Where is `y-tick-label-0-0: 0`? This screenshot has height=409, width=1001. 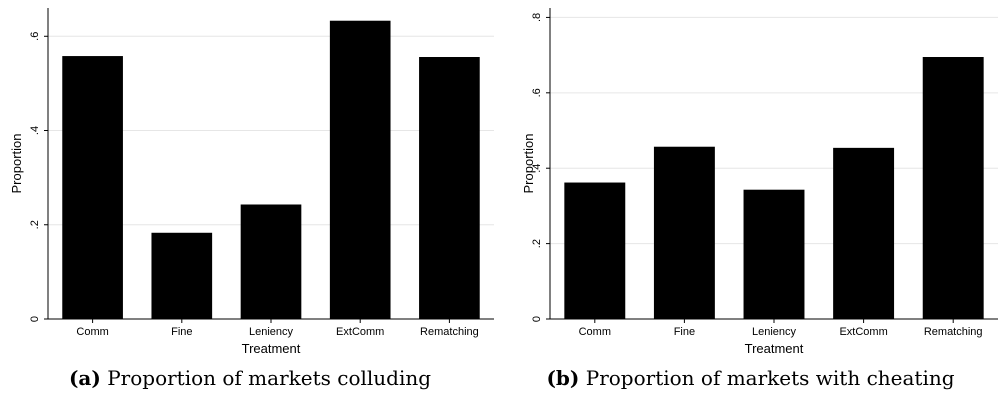 y-tick-label-0-0: 0 is located at coordinates (35, 319).